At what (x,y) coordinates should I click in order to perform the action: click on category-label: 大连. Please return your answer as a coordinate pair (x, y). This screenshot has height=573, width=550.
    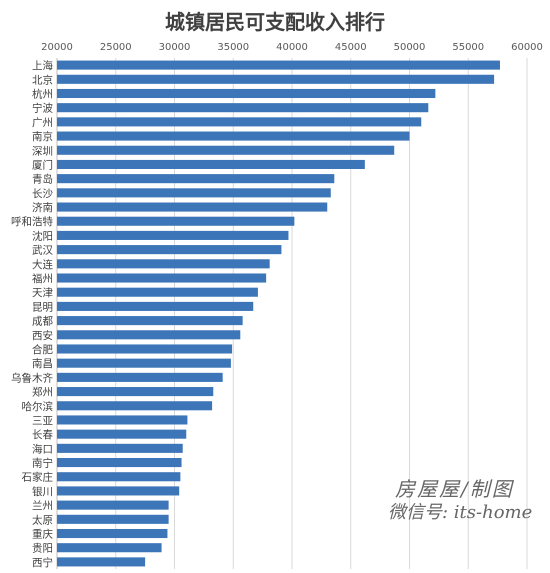
    Looking at the image, I should click on (42, 264).